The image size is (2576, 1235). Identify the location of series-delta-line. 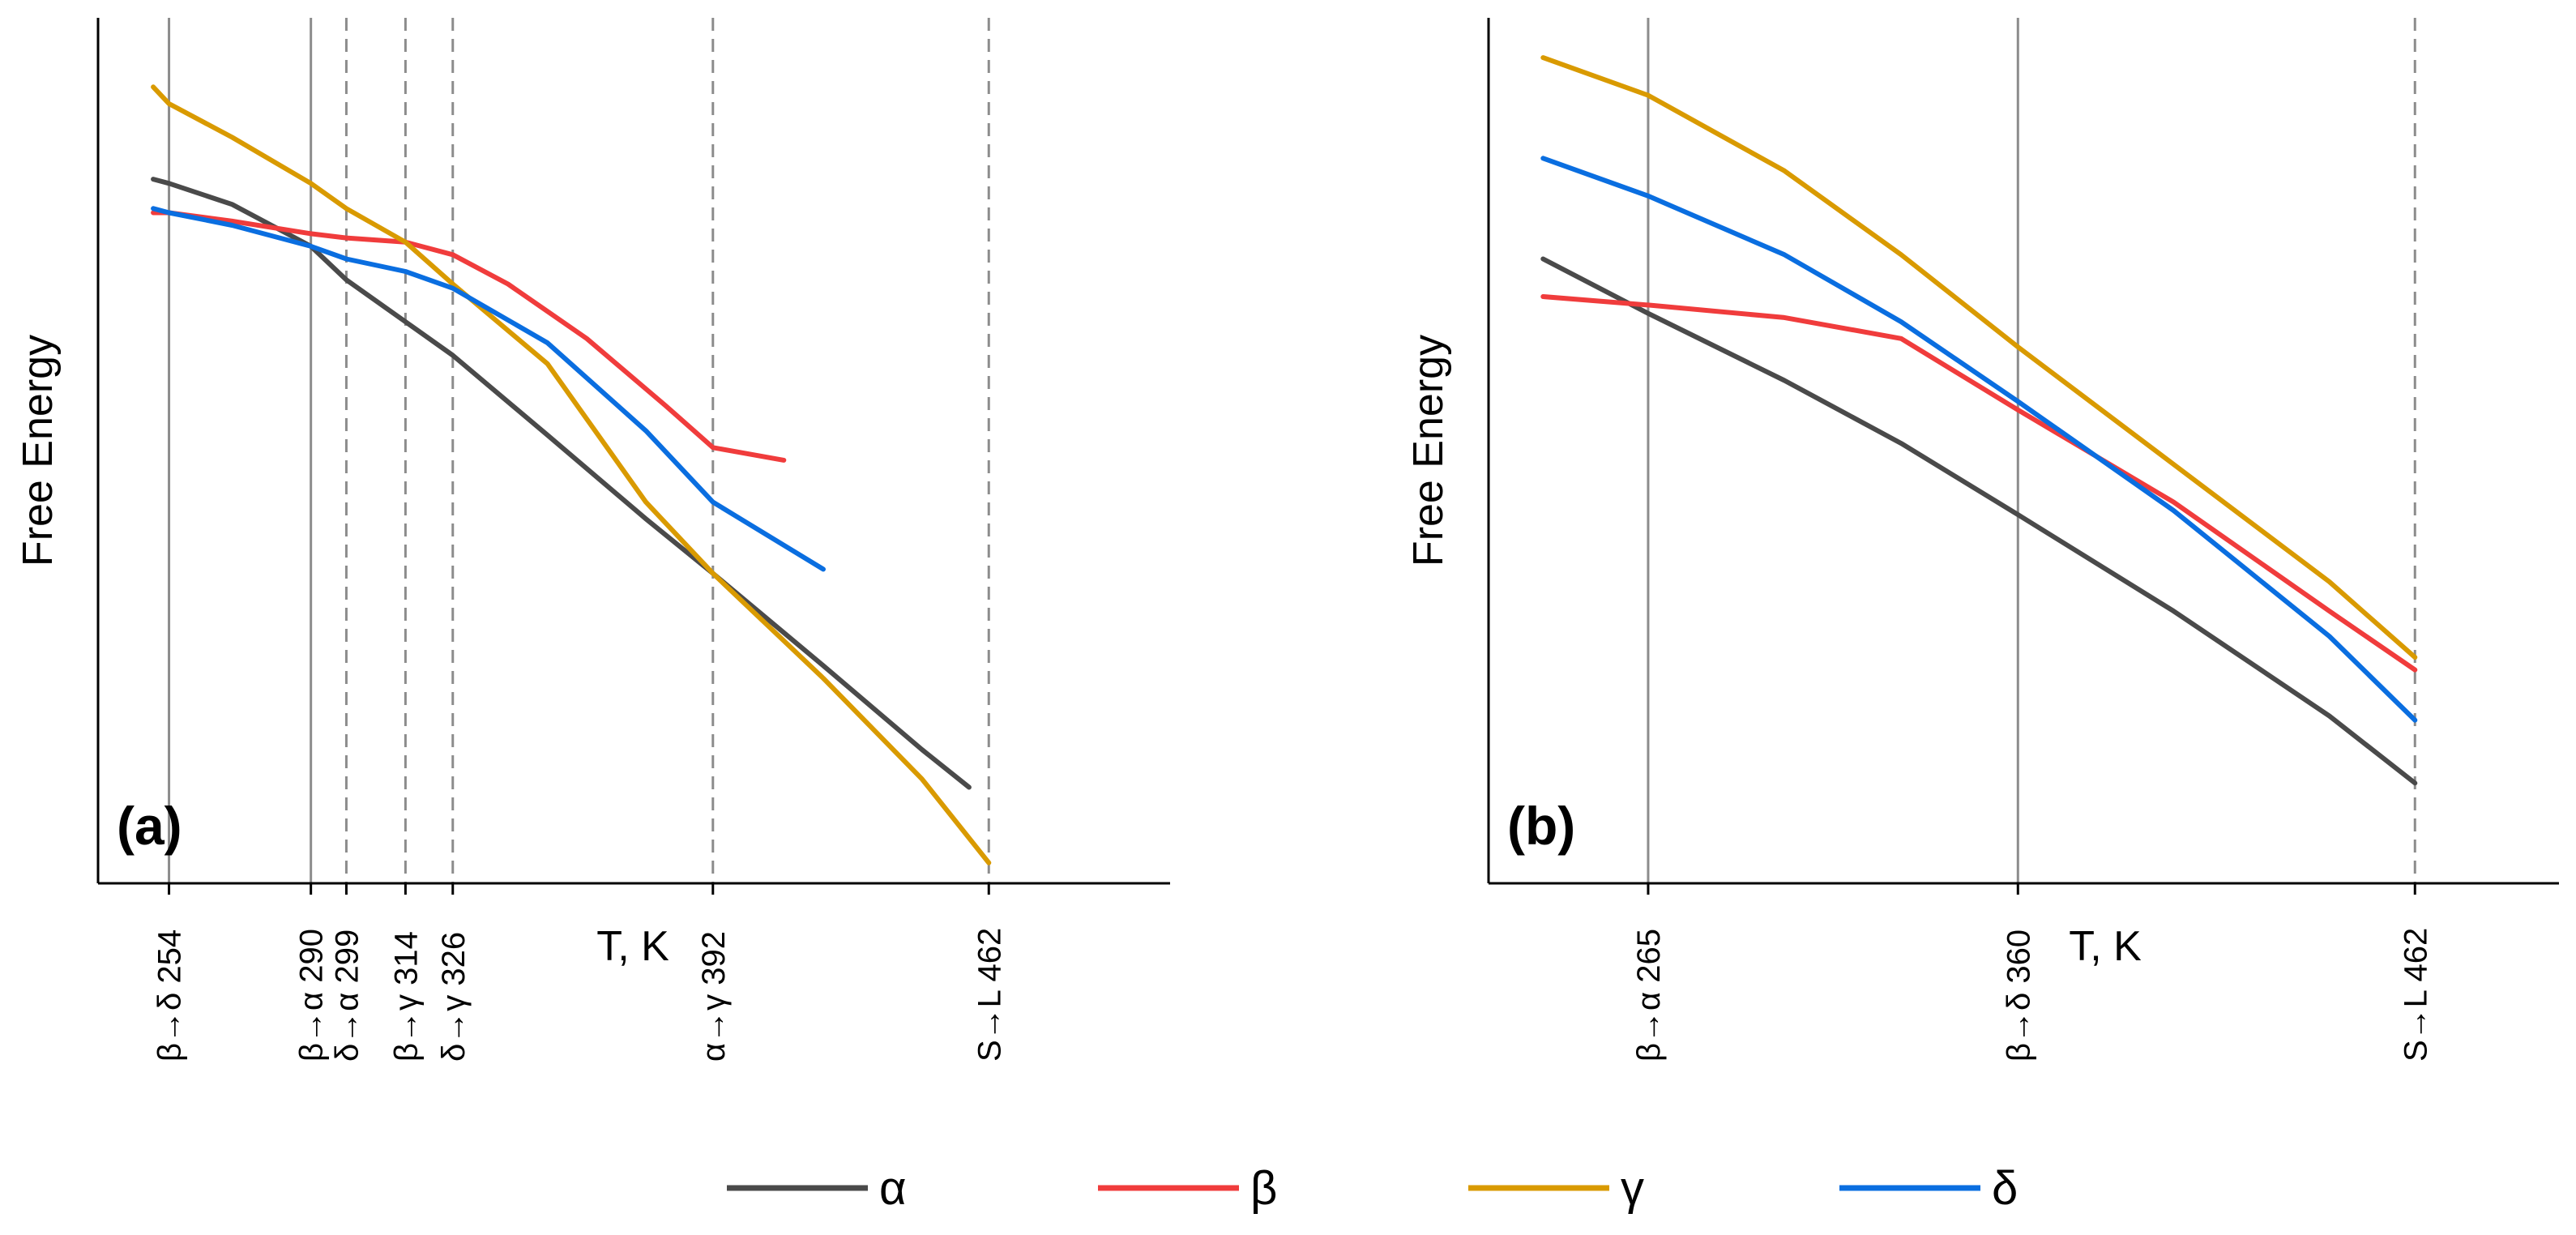
(488, 389).